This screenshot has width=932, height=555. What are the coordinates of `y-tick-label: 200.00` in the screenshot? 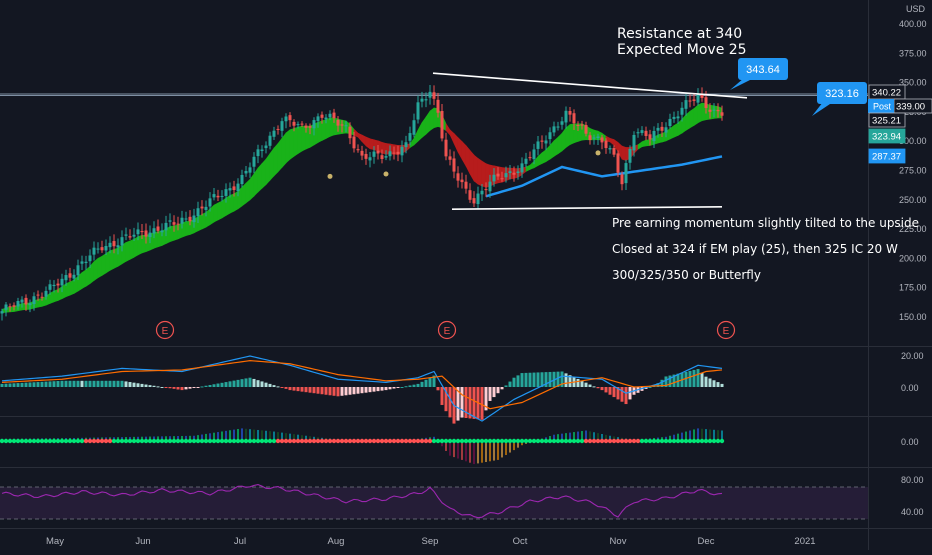 It's located at (913, 258).